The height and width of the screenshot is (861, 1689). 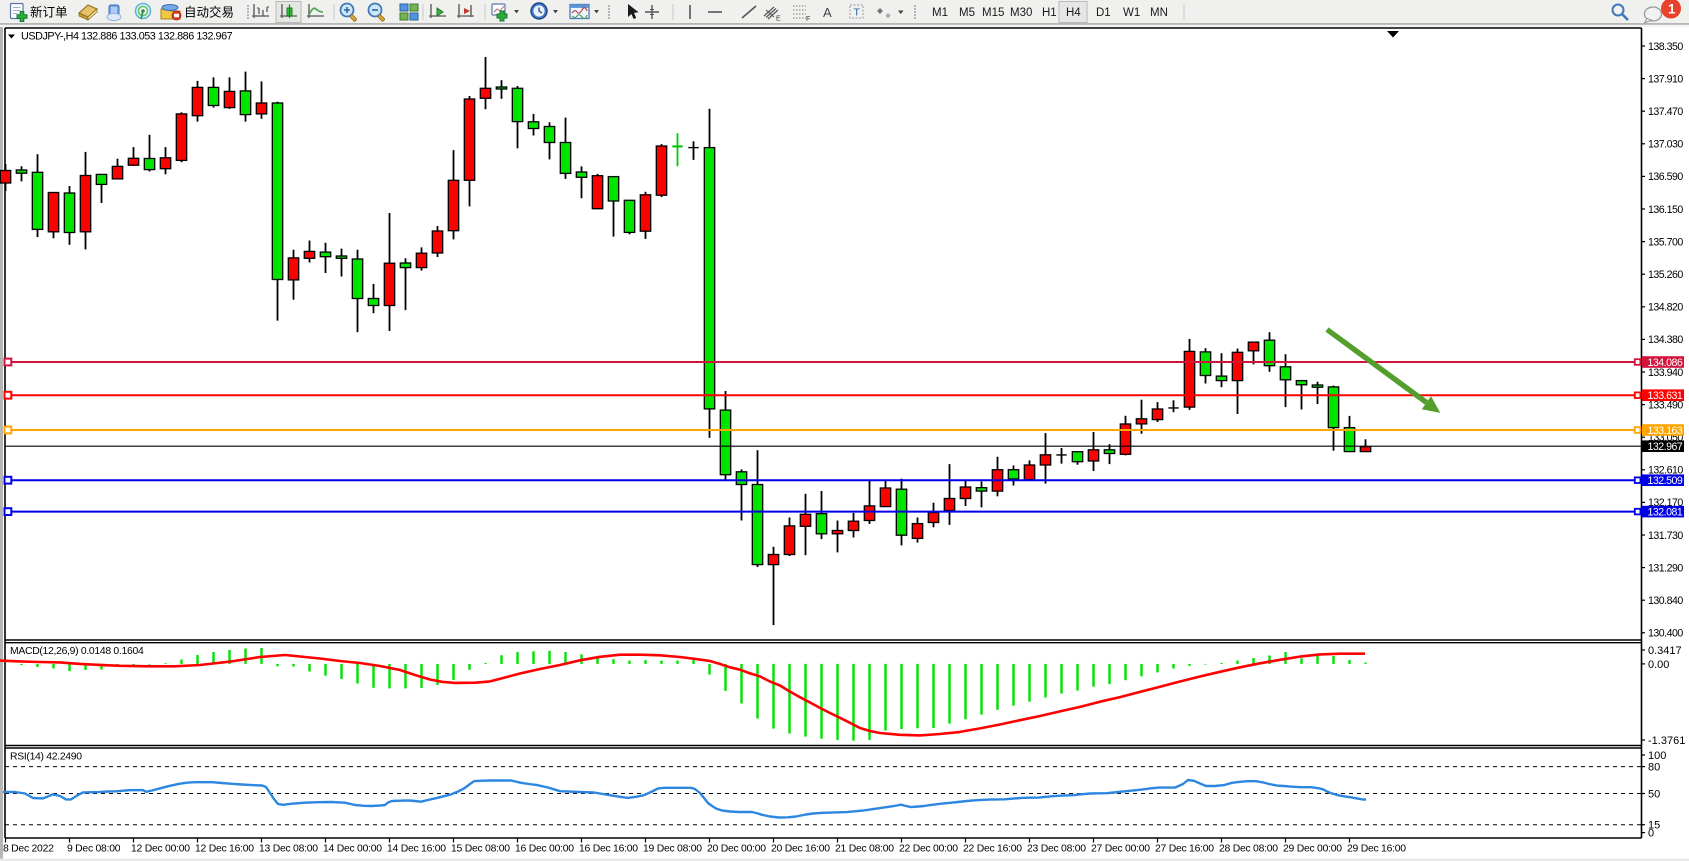 What do you see at coordinates (1665, 405) in the screenshot?
I see `svg-text: 133.490` at bounding box center [1665, 405].